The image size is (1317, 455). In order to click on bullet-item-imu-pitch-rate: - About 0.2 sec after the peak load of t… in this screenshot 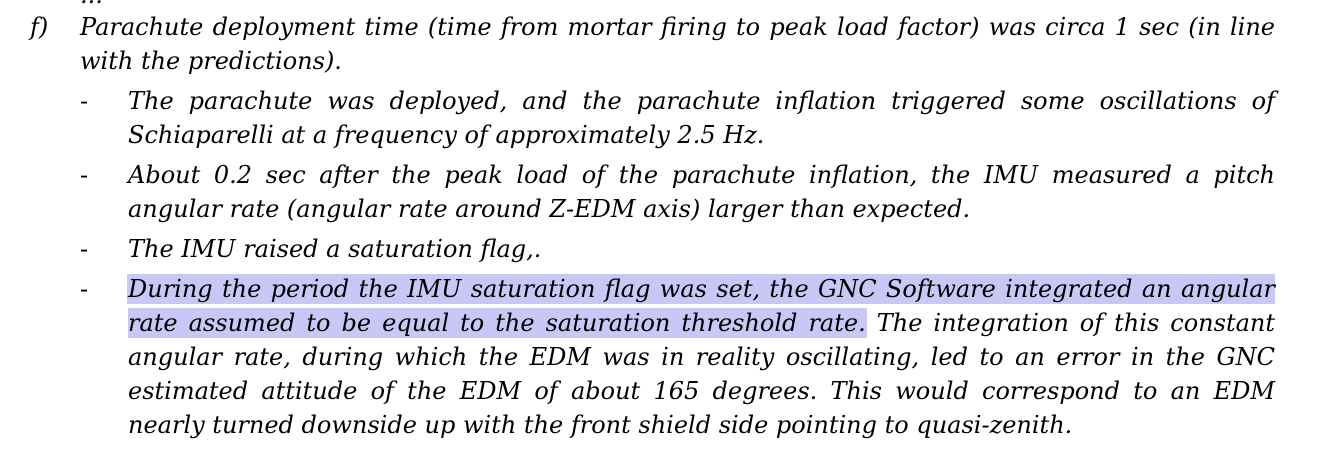, I will do `click(677, 192)`.